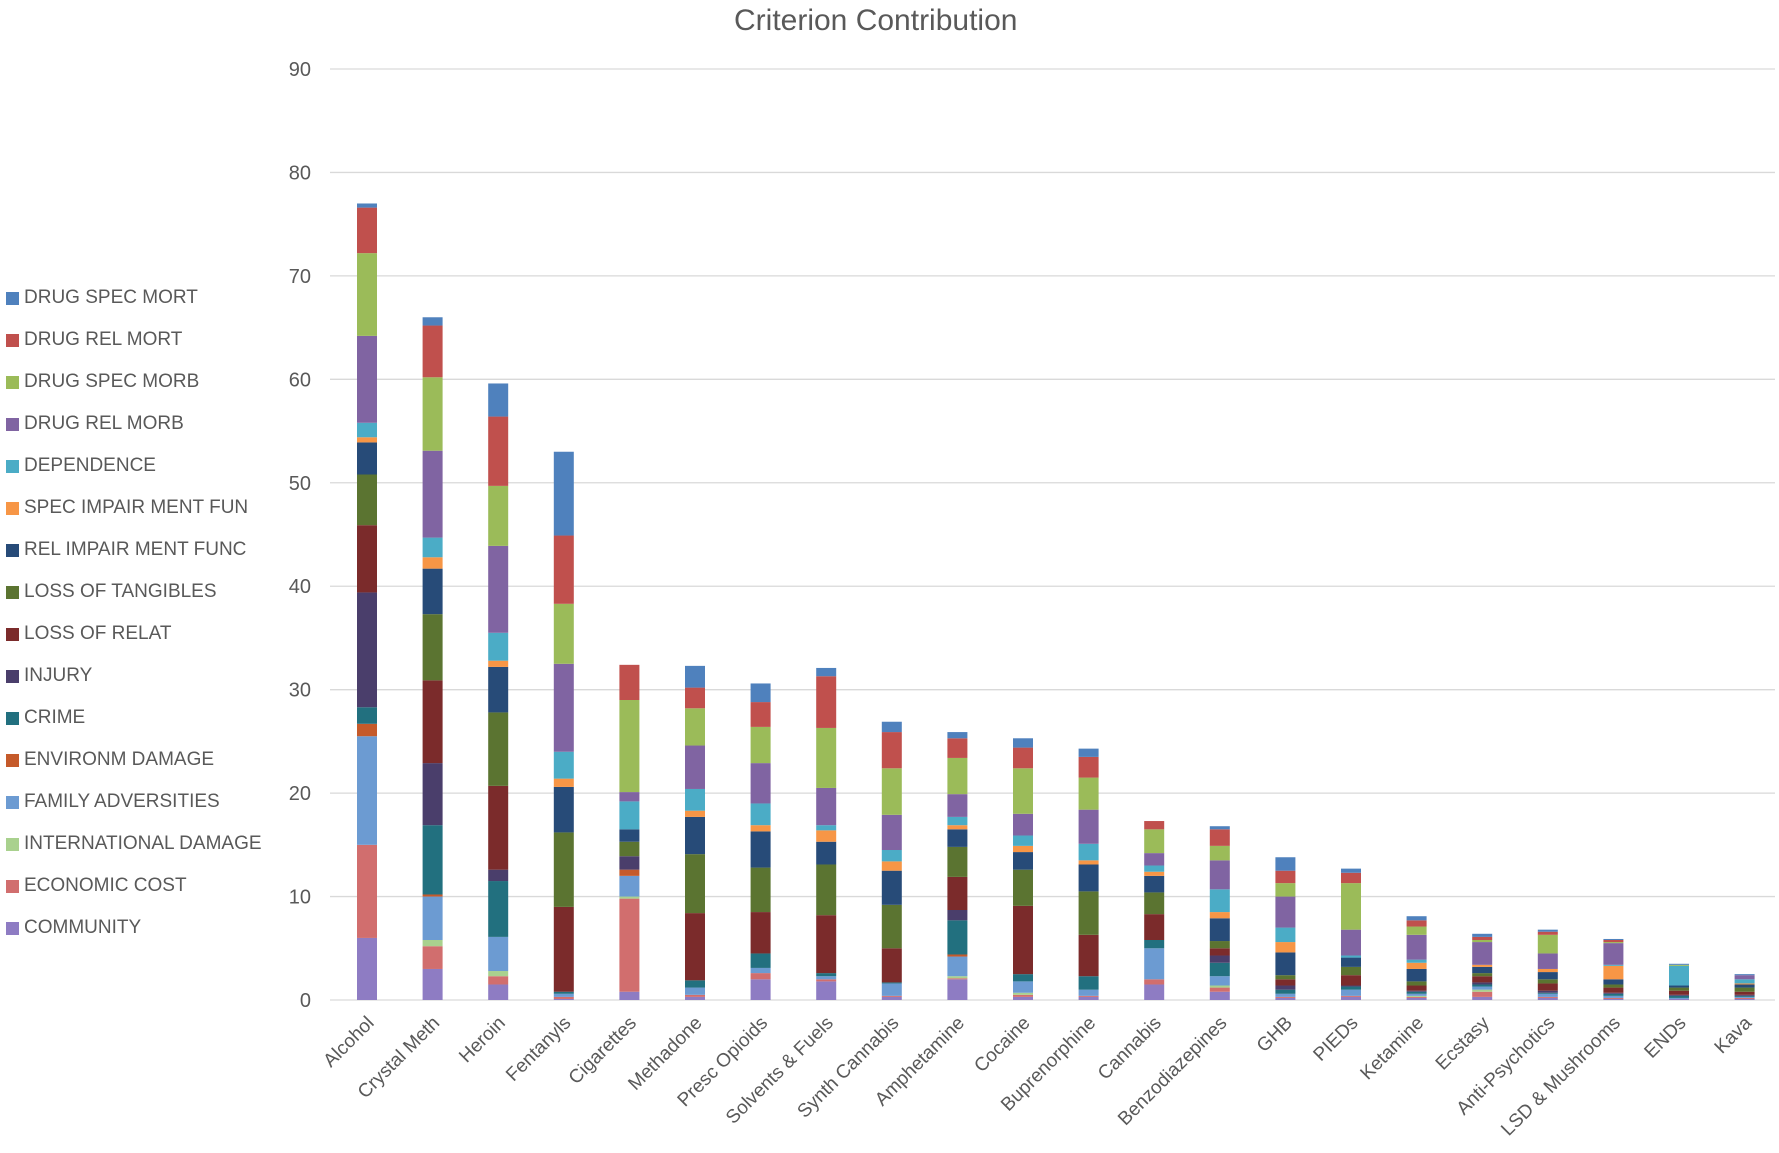 The height and width of the screenshot is (1153, 1779). What do you see at coordinates (1393, 1049) in the screenshot?
I see `x-tick-label: Ketamine` at bounding box center [1393, 1049].